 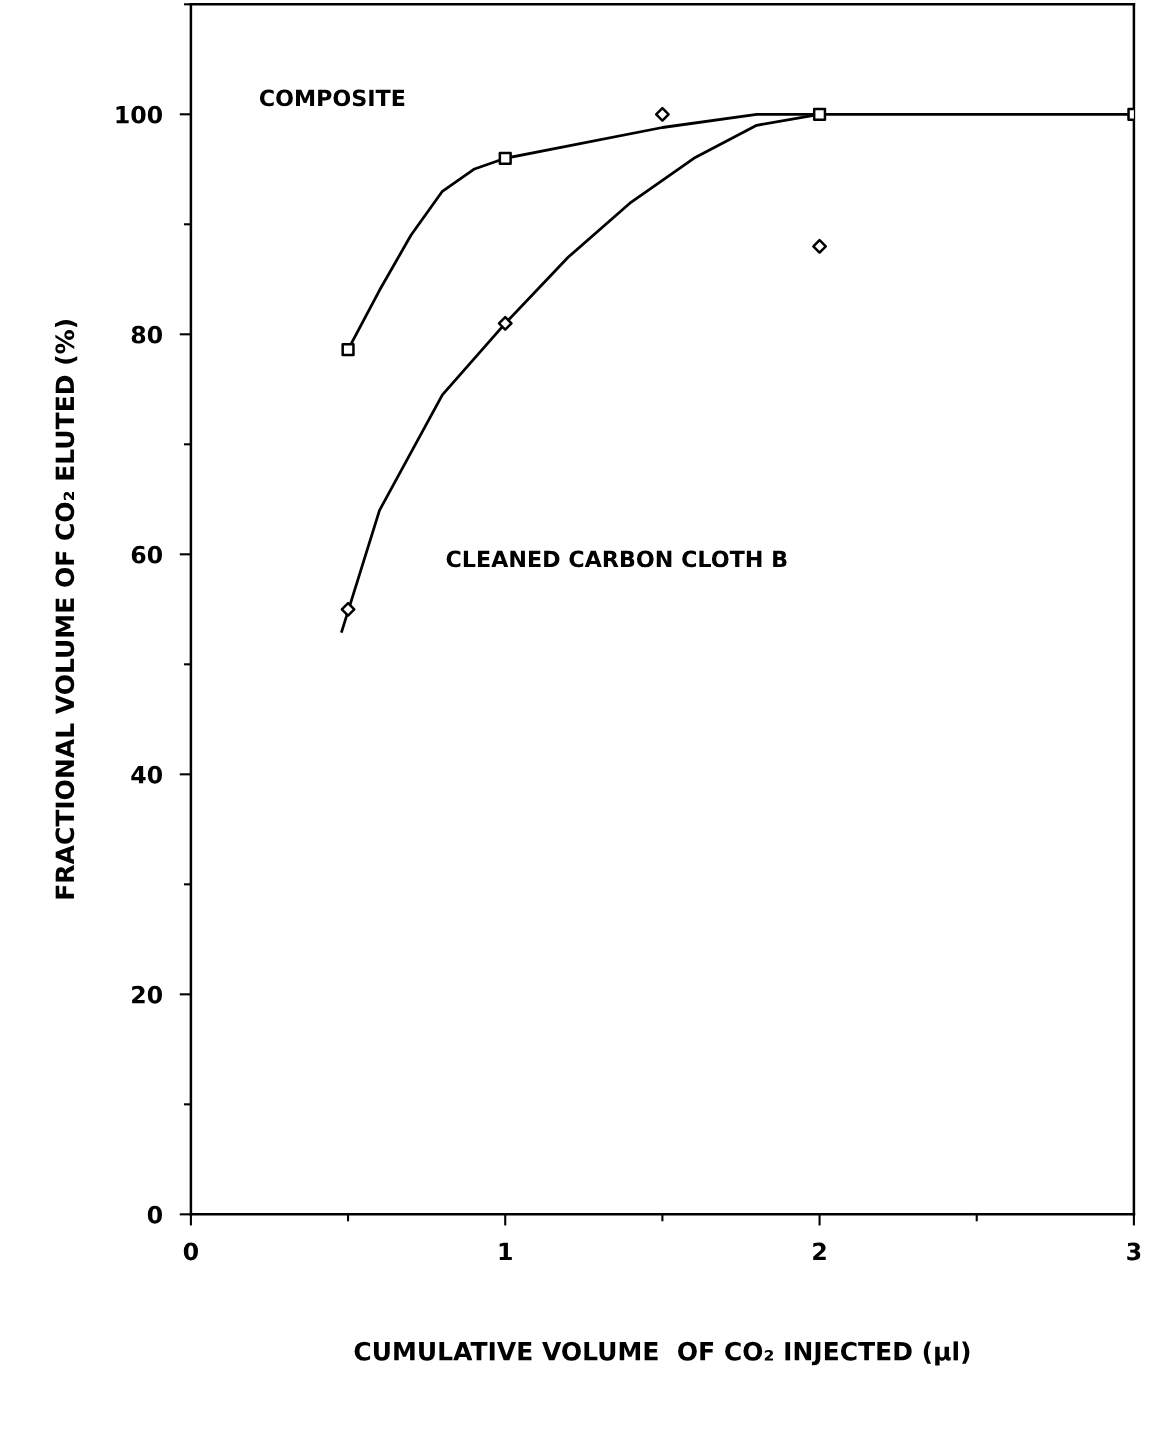 I want to click on annotation: COMPOSITE, so click(x=332, y=98).